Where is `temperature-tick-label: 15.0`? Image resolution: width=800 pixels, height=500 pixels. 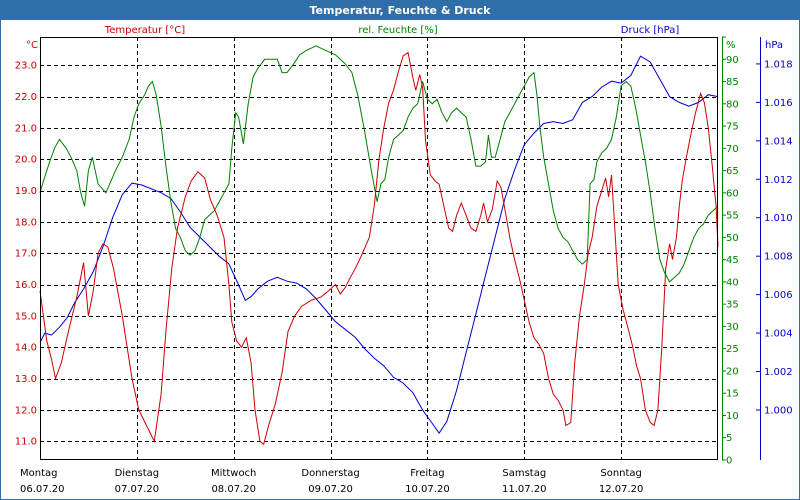 temperature-tick-label: 15.0 is located at coordinates (26, 316).